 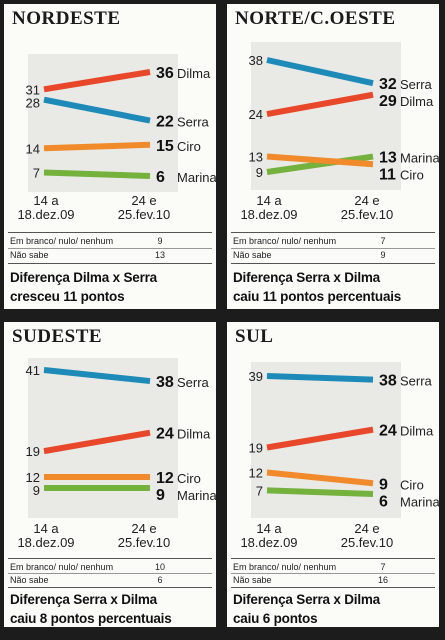 What do you see at coordinates (83, 277) in the screenshot?
I see `caption-line1: Diferença Dilma x Serra` at bounding box center [83, 277].